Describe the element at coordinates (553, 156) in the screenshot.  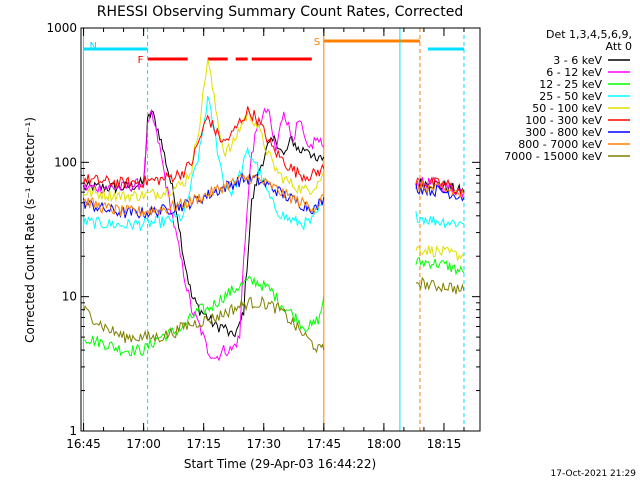
I see `legend-label-7000-15000-kev: 7000 - 15000 keV` at that location.